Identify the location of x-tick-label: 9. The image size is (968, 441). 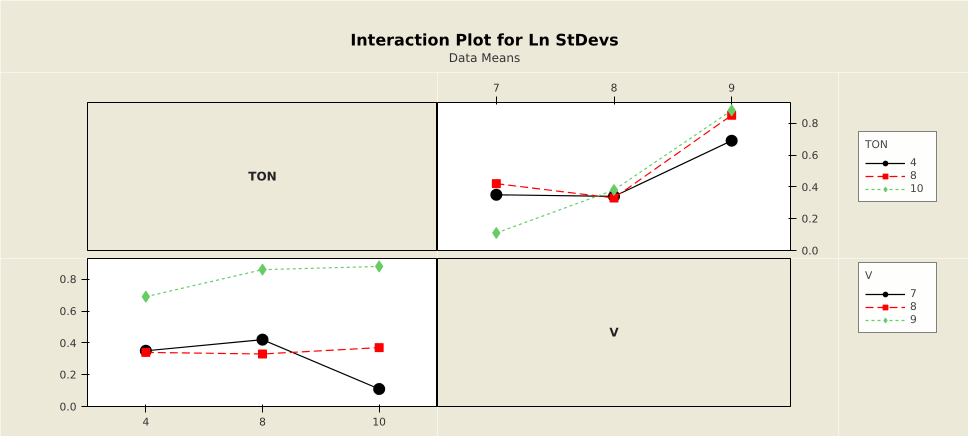
(732, 88).